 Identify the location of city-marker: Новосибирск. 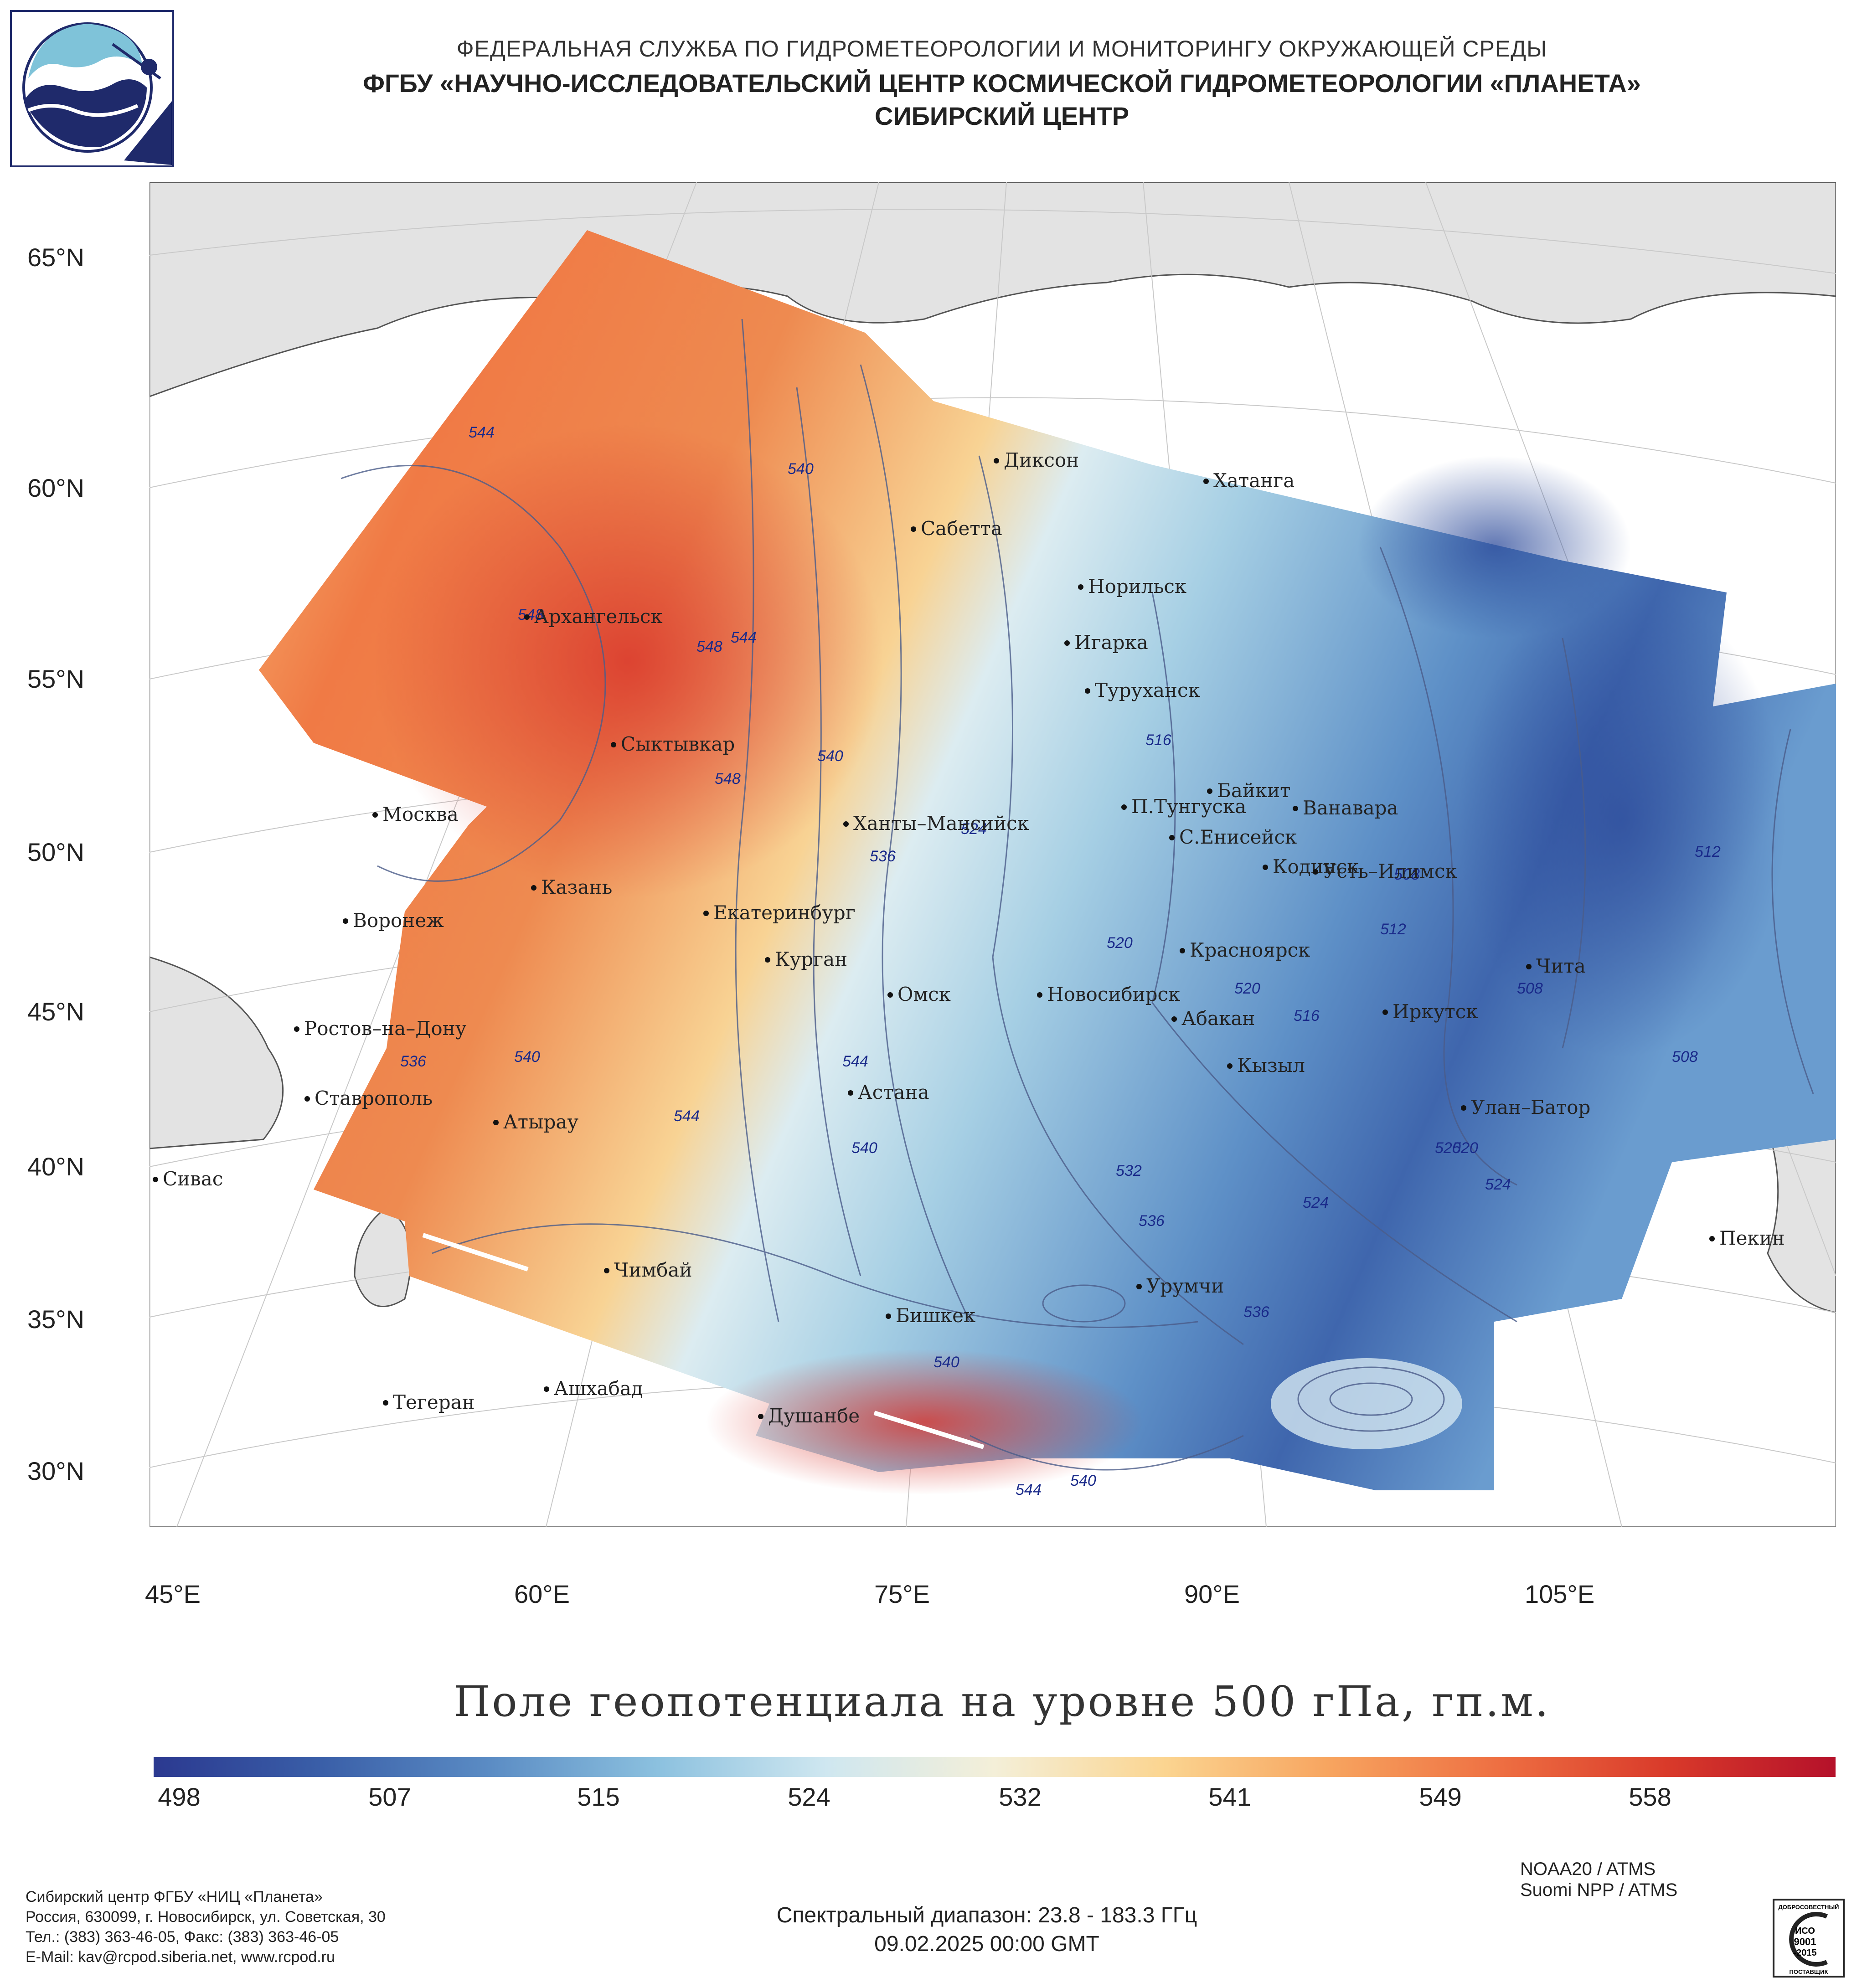
(1108, 994).